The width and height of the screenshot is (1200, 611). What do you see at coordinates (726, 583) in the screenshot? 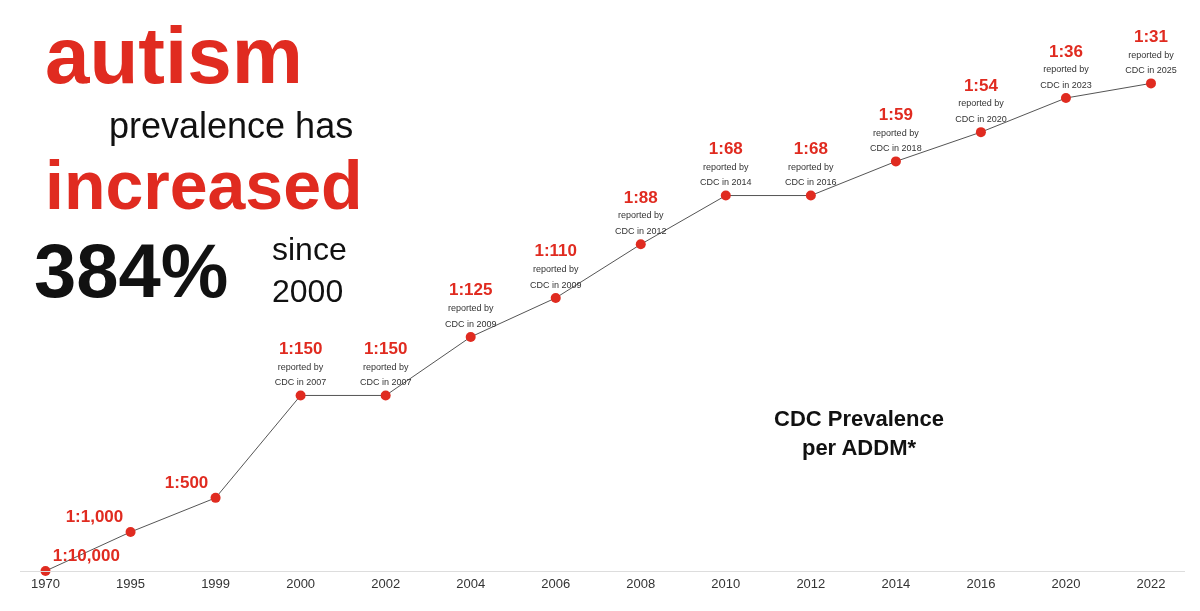
I see `x-tick-label: 2010` at bounding box center [726, 583].